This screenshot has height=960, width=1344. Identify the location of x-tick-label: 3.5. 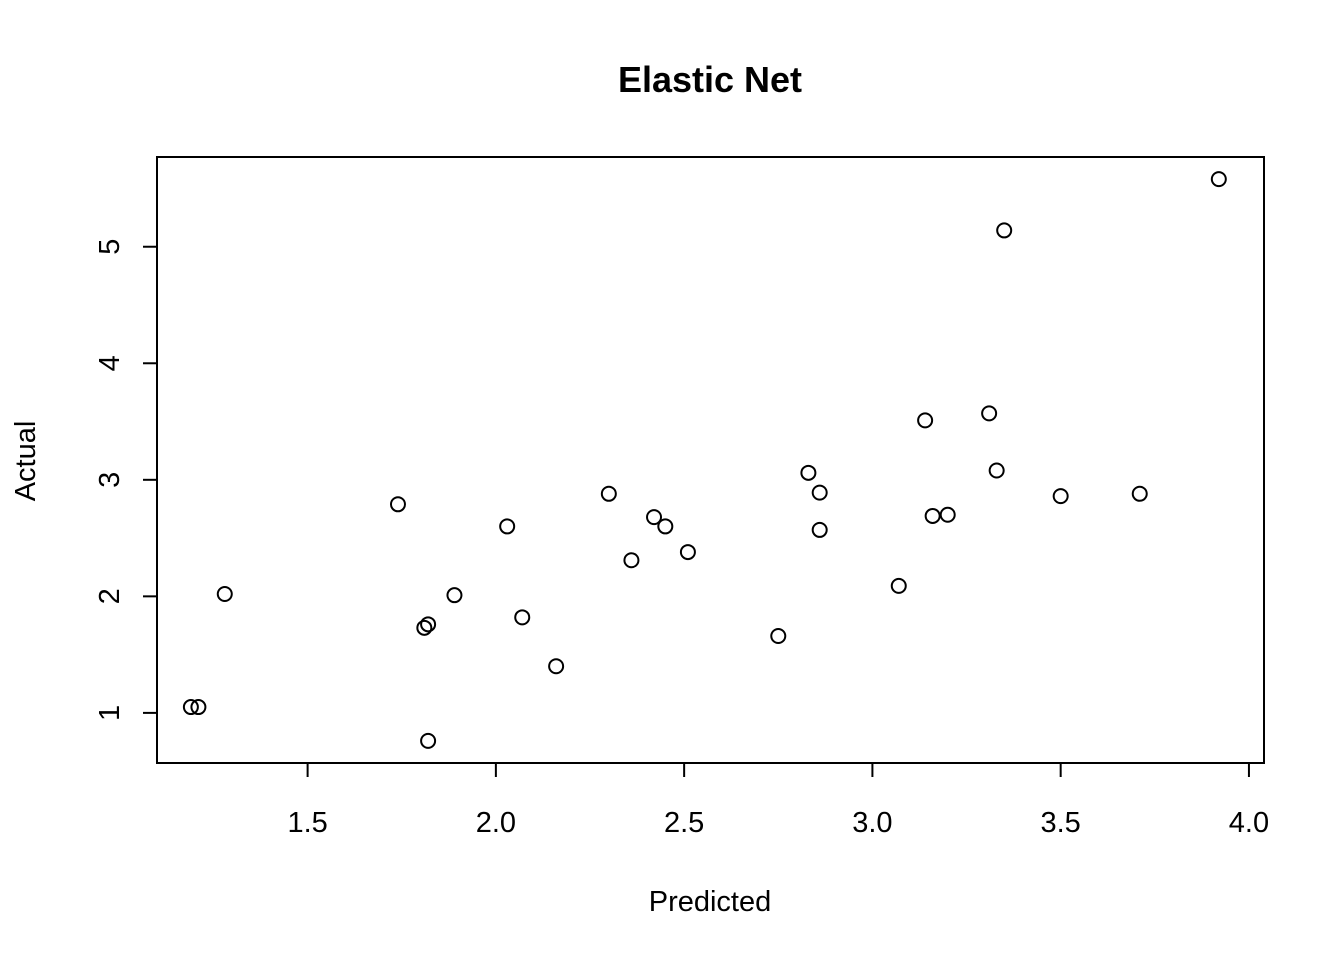
(1061, 823).